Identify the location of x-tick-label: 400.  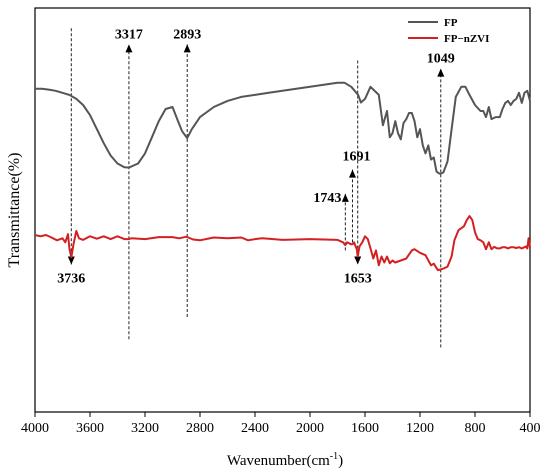
(530, 428).